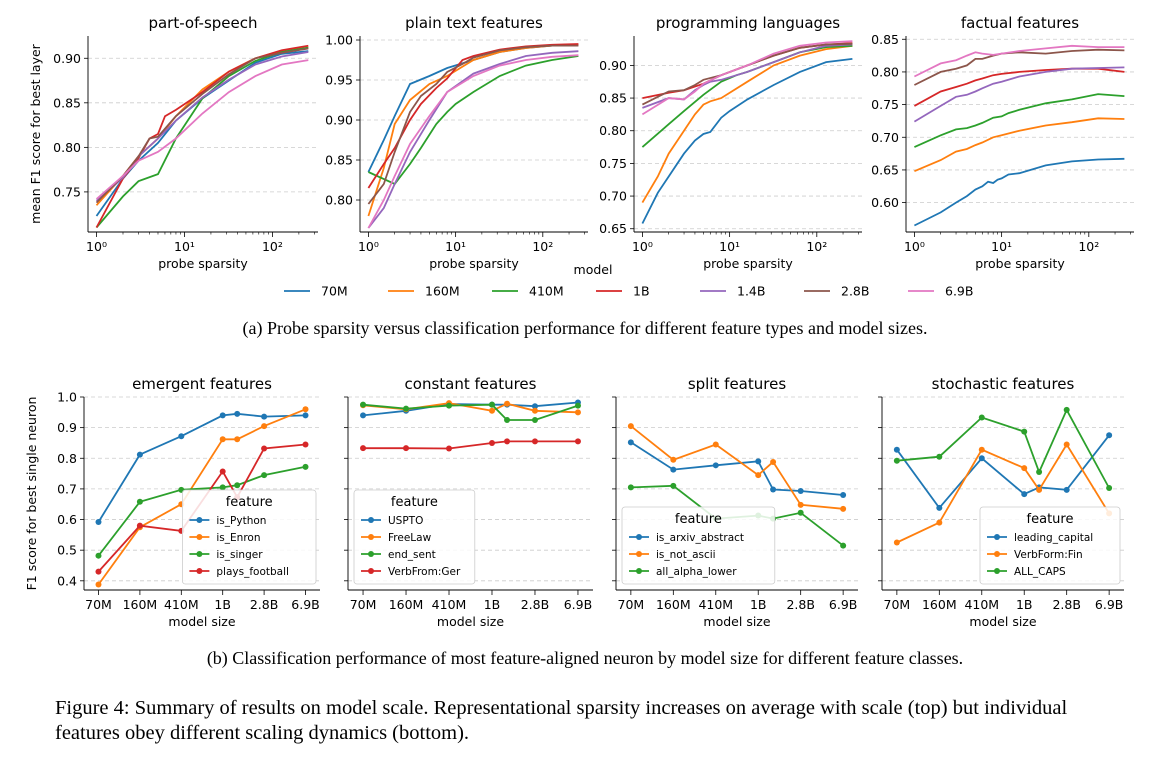 The height and width of the screenshot is (758, 1170). Describe the element at coordinates (737, 467) in the screenshot. I see `series-line-is-not-ascii` at that location.